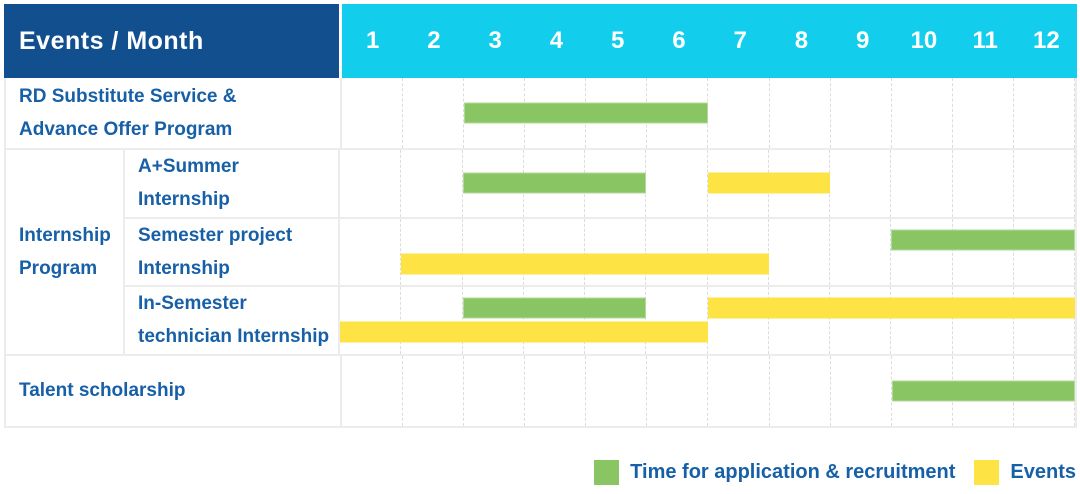 Image resolution: width=1080 pixels, height=494 pixels. I want to click on month-header-2: 2, so click(434, 40).